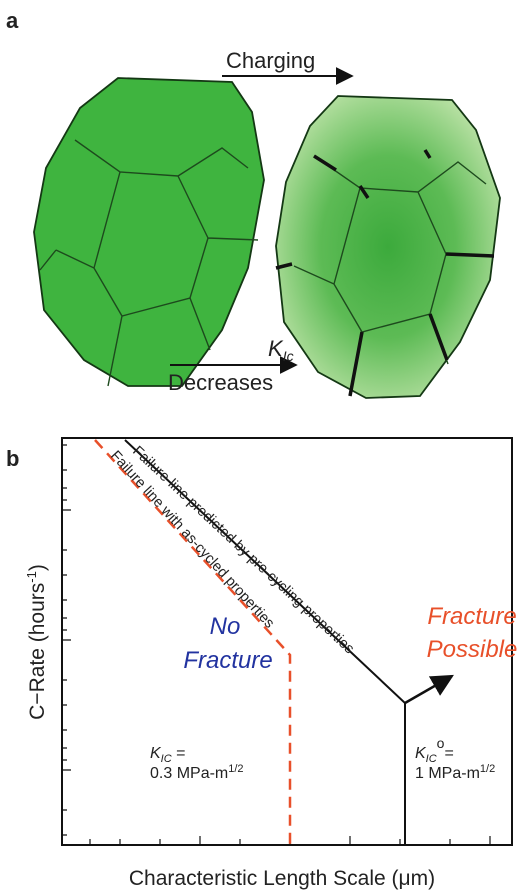 The height and width of the screenshot is (894, 522). I want to click on annotation: KICo=, so click(434, 750).